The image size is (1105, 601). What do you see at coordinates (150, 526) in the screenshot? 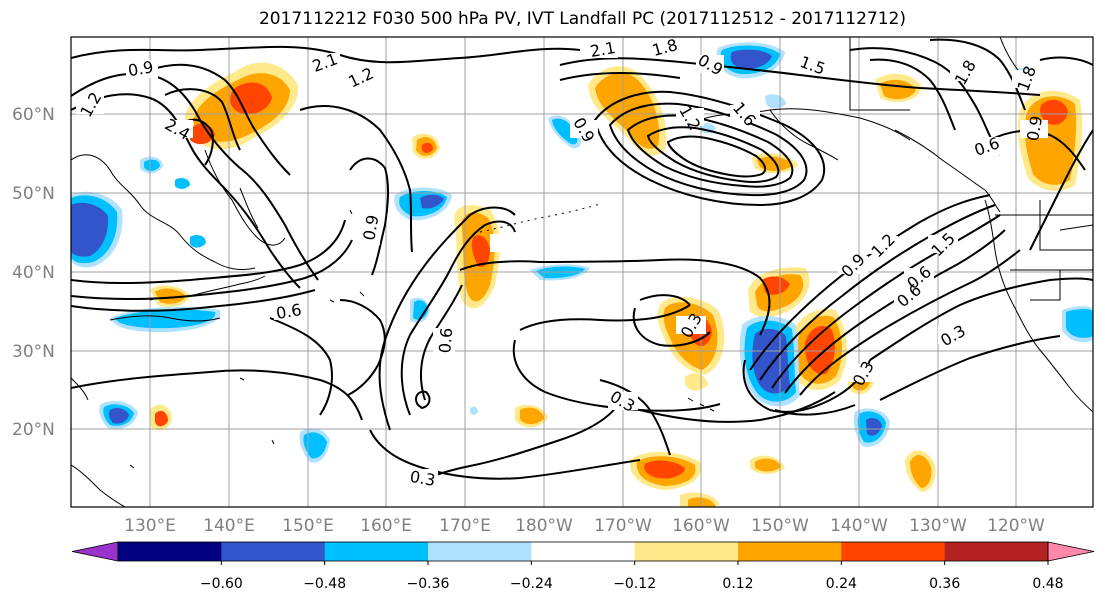
I see `lon-label: 130°E` at bounding box center [150, 526].